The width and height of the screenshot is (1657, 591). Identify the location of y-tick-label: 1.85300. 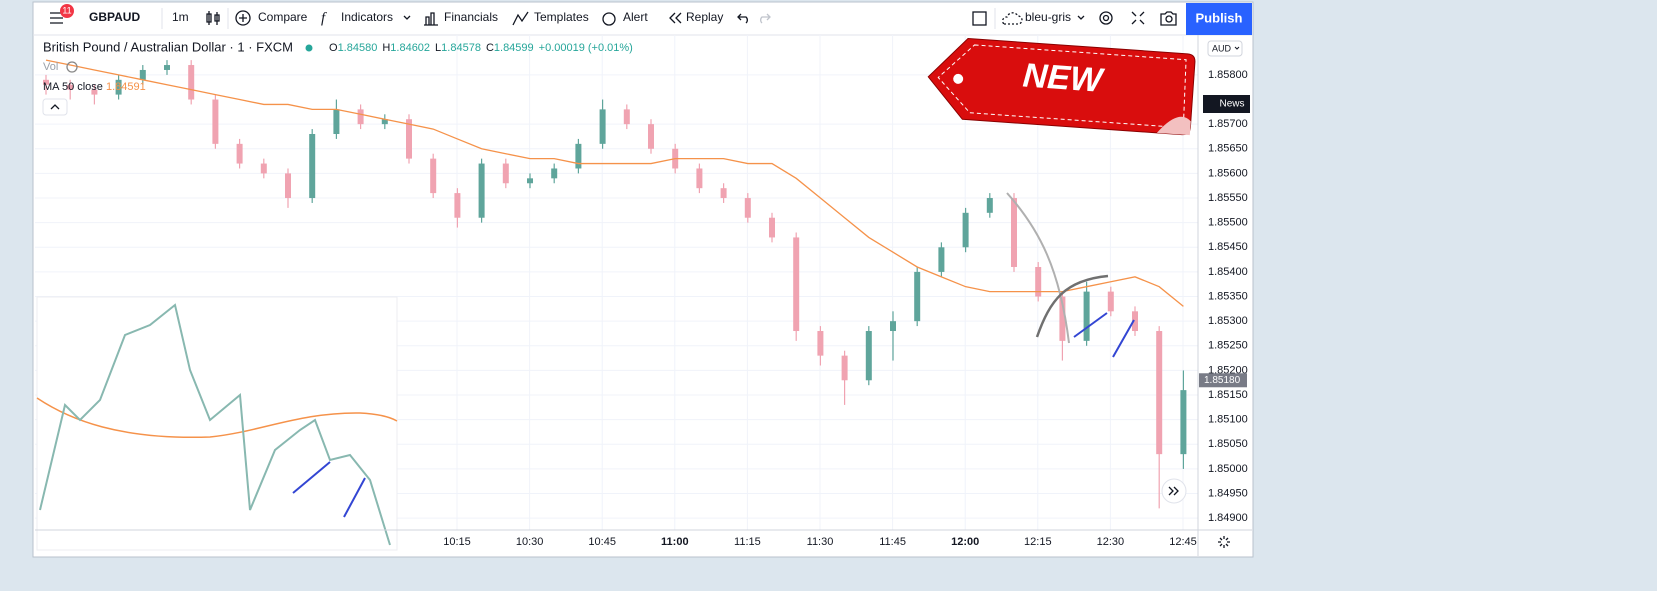
(1228, 321).